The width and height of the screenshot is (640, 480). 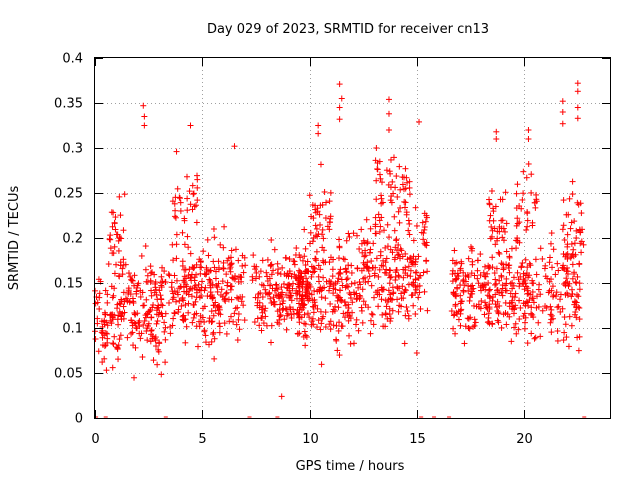 What do you see at coordinates (72, 149) in the screenshot?
I see `y-tick-label: 0.3` at bounding box center [72, 149].